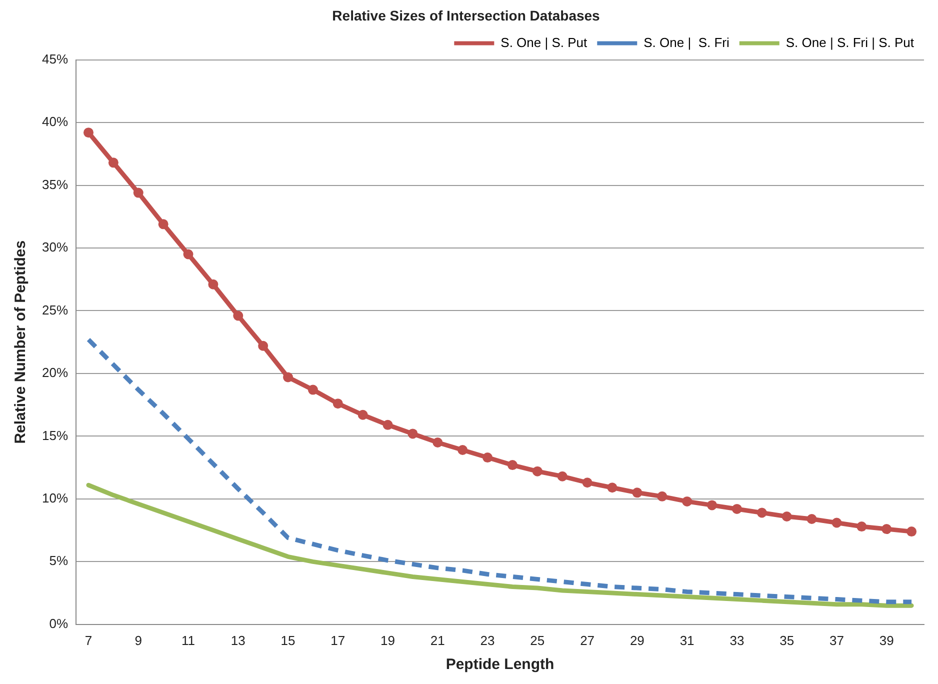  I want to click on x-tick-label: 29, so click(637, 640).